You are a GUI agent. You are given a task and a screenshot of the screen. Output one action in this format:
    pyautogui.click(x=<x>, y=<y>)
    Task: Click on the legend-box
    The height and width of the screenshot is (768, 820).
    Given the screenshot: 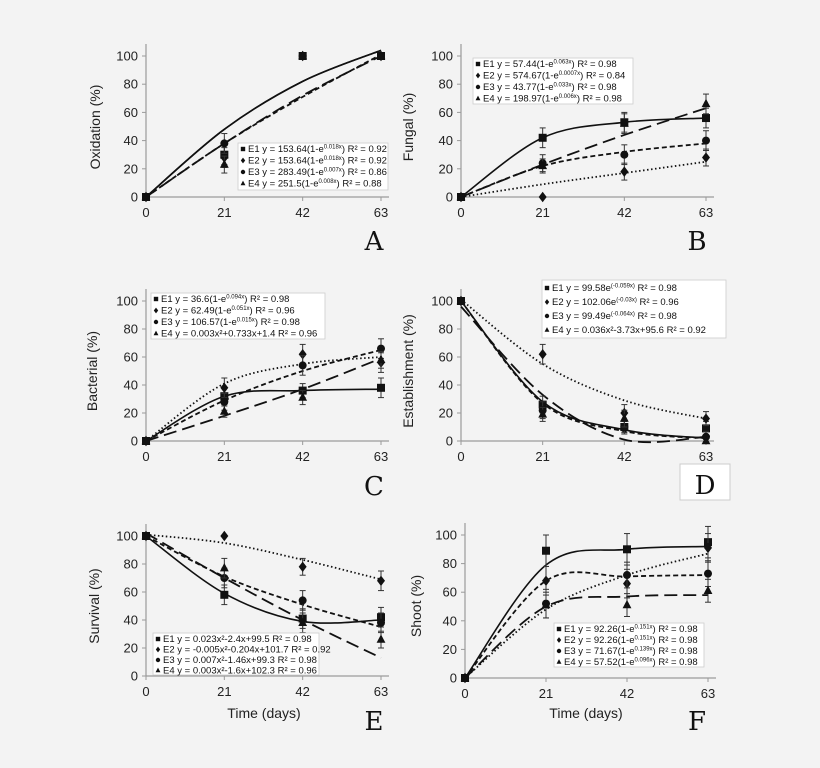 What is the action you would take?
    pyautogui.click(x=553, y=81)
    